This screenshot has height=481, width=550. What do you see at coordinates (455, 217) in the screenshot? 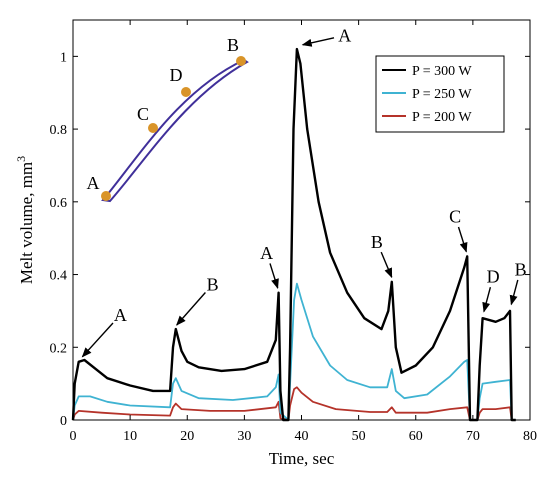
I see `annotation-label: C` at bounding box center [455, 217].